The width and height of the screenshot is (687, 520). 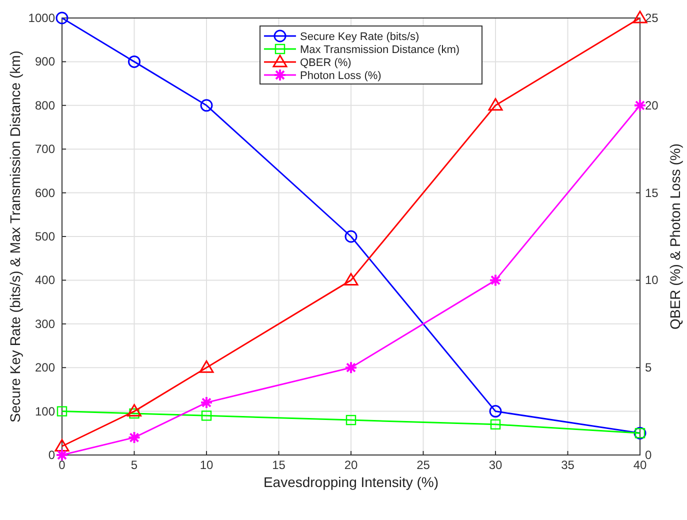 What do you see at coordinates (652, 18) in the screenshot?
I see `y2-tick-label: 25` at bounding box center [652, 18].